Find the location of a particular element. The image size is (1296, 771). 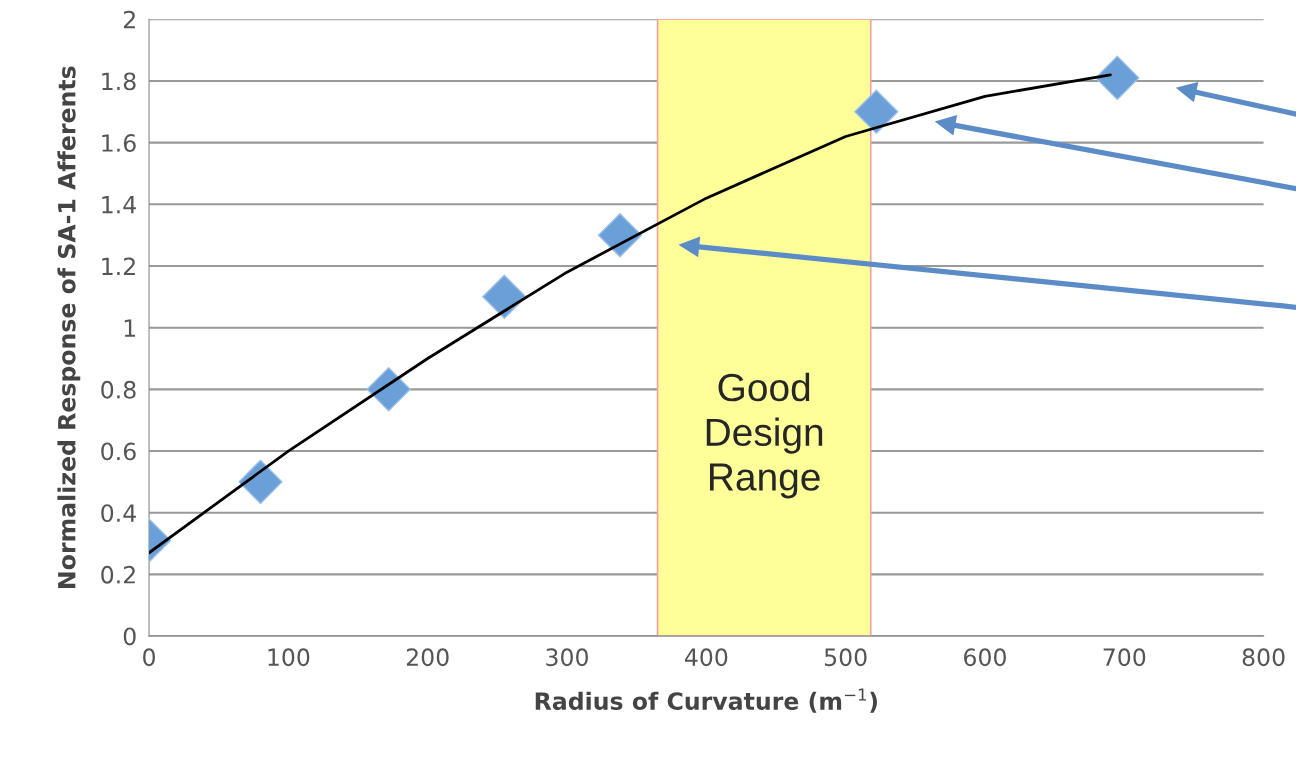

y-tick-label: 0.4 is located at coordinates (118, 513).